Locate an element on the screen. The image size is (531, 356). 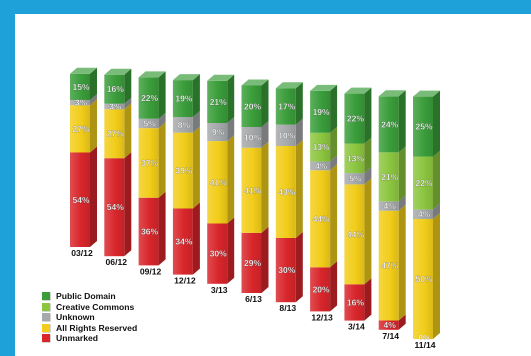
data-label-unknown-06-12: 3% is located at coordinates (115, 106).